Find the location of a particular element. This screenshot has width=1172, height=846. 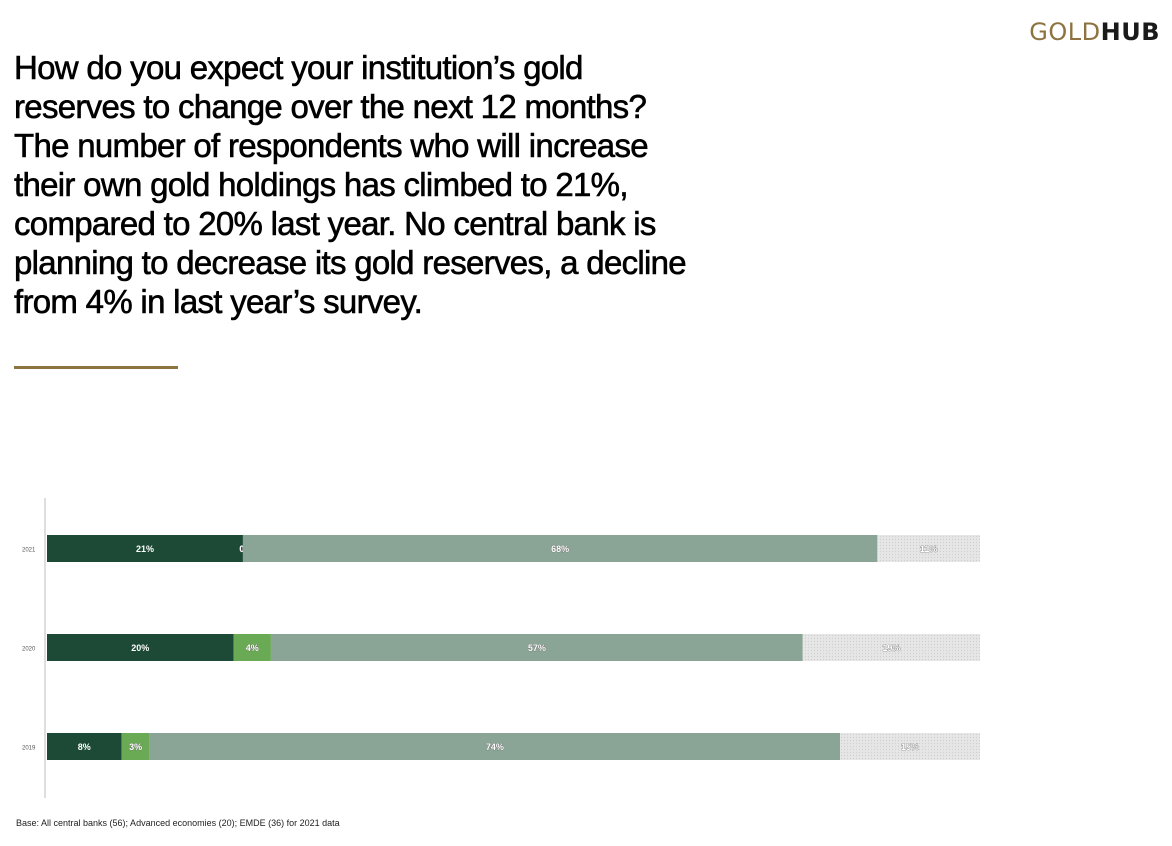

data-label: 57% is located at coordinates (537, 648).